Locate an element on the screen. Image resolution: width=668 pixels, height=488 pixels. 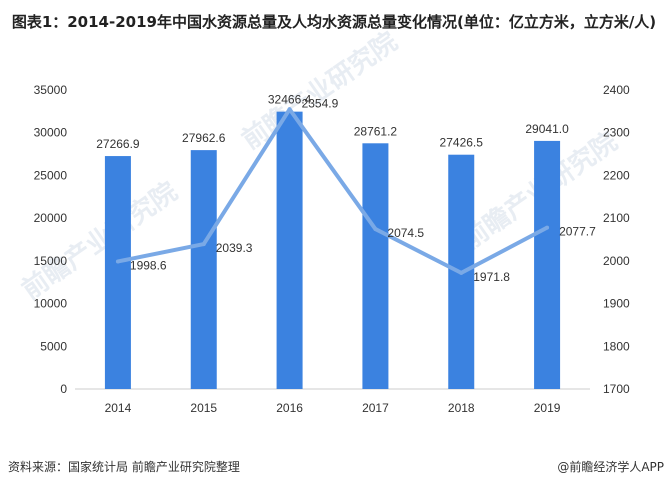
line-data-label: 2074.5 is located at coordinates (405, 233).